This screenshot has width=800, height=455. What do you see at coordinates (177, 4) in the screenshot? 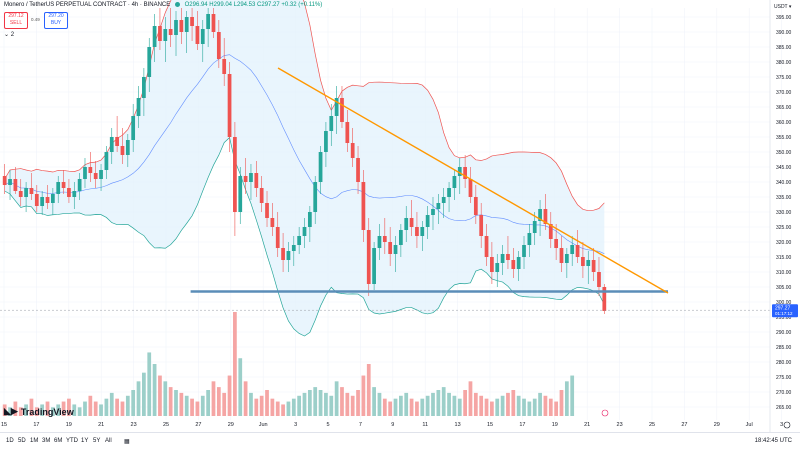
I see `market-status-icon` at bounding box center [177, 4].